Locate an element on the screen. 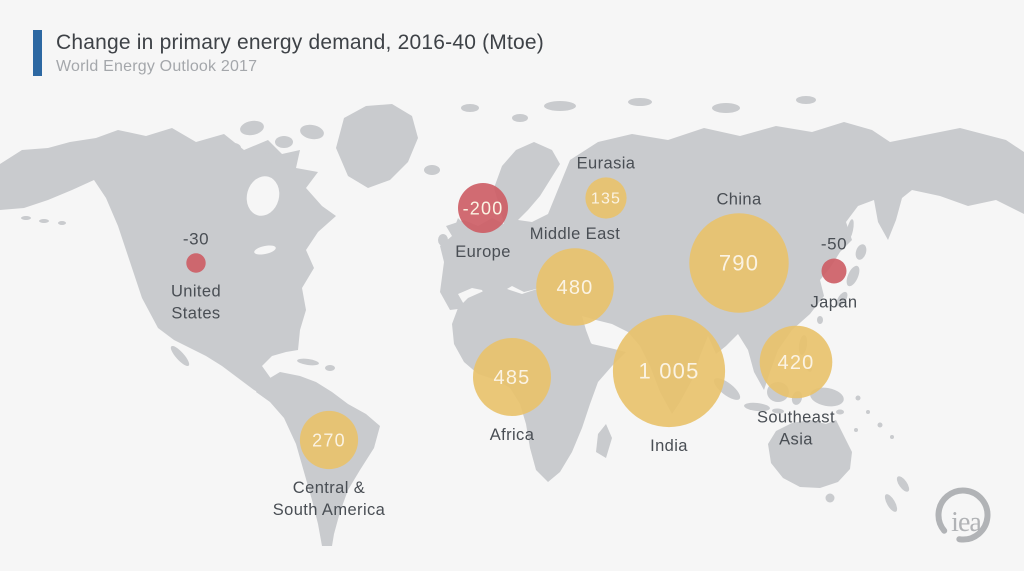 Image resolution: width=1024 pixels, height=571 pixels. bubble-value-eurasia: 135 is located at coordinates (606, 199).